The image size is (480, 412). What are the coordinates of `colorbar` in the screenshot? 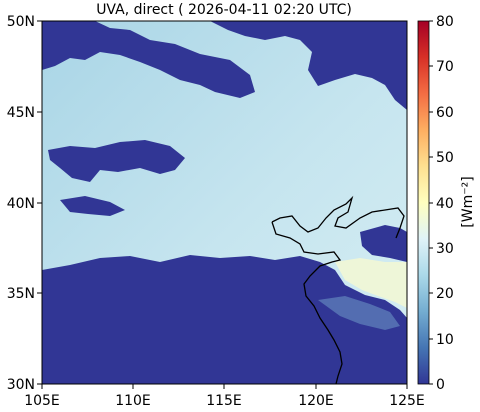 It's located at (423, 202).